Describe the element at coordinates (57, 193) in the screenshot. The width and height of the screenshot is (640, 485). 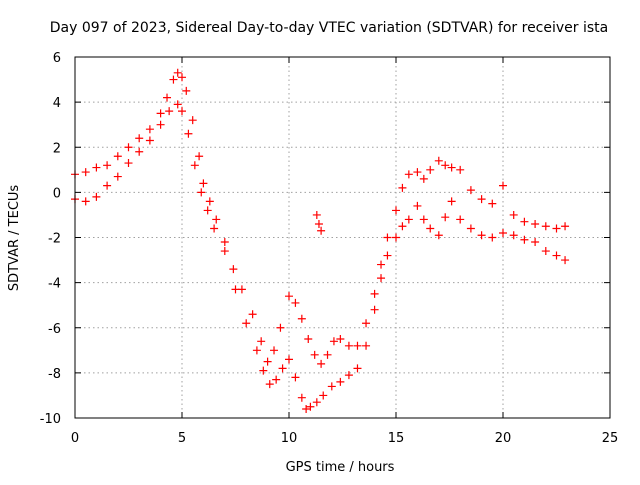
I see `y-tick-label: 0` at that location.